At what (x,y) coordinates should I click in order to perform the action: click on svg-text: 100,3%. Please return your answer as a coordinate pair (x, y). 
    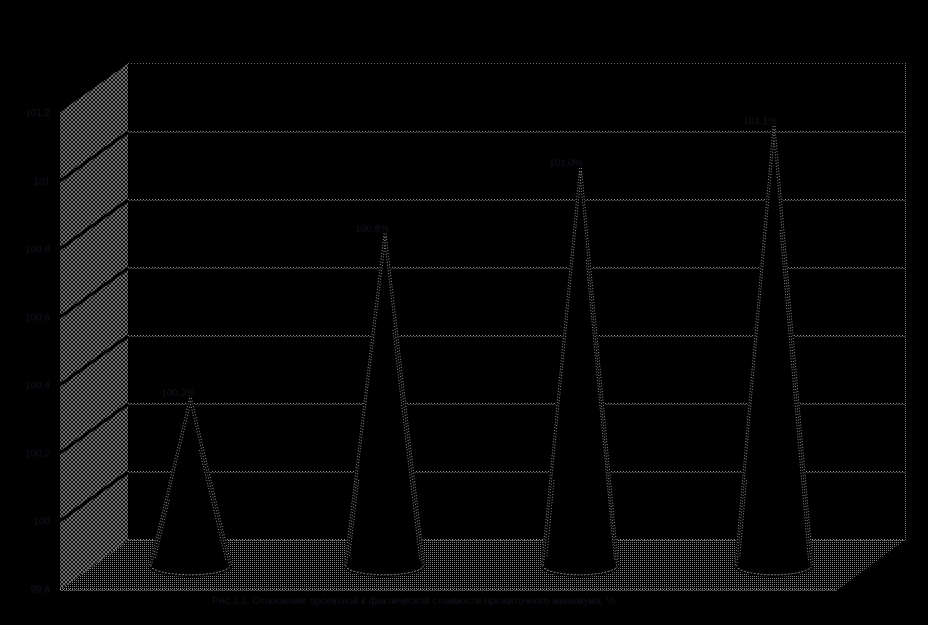
    Looking at the image, I should click on (178, 393).